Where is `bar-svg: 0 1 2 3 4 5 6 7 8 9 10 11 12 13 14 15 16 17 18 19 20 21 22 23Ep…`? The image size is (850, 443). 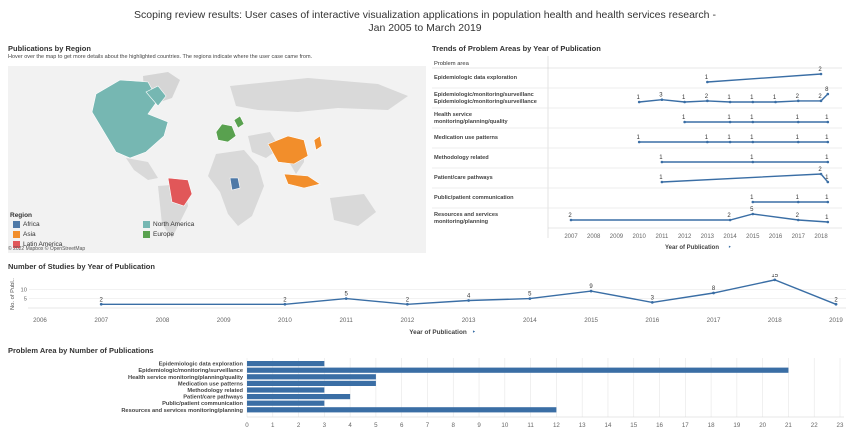
bar-svg: 0 1 2 3 4 5 6 7 8 9 10 11 12 13 14 15 16 17 18 19 20 21 22 23Ep… is located at coordinates (482, 393).